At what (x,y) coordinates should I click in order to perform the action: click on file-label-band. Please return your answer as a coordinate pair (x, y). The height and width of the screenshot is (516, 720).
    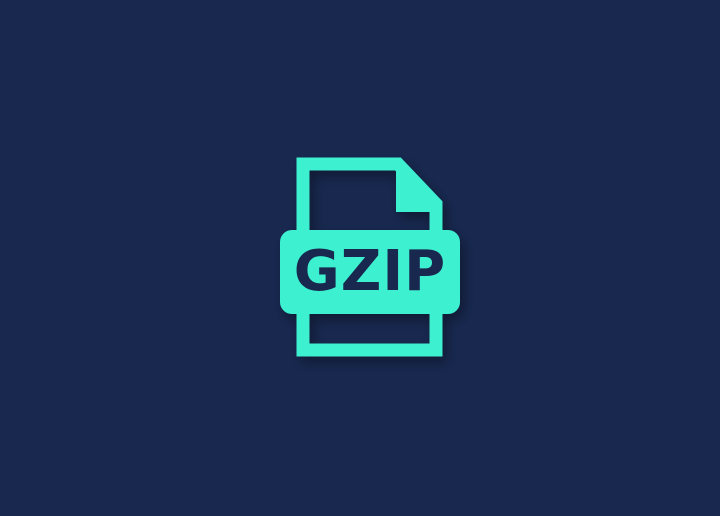
    Looking at the image, I should click on (370, 272).